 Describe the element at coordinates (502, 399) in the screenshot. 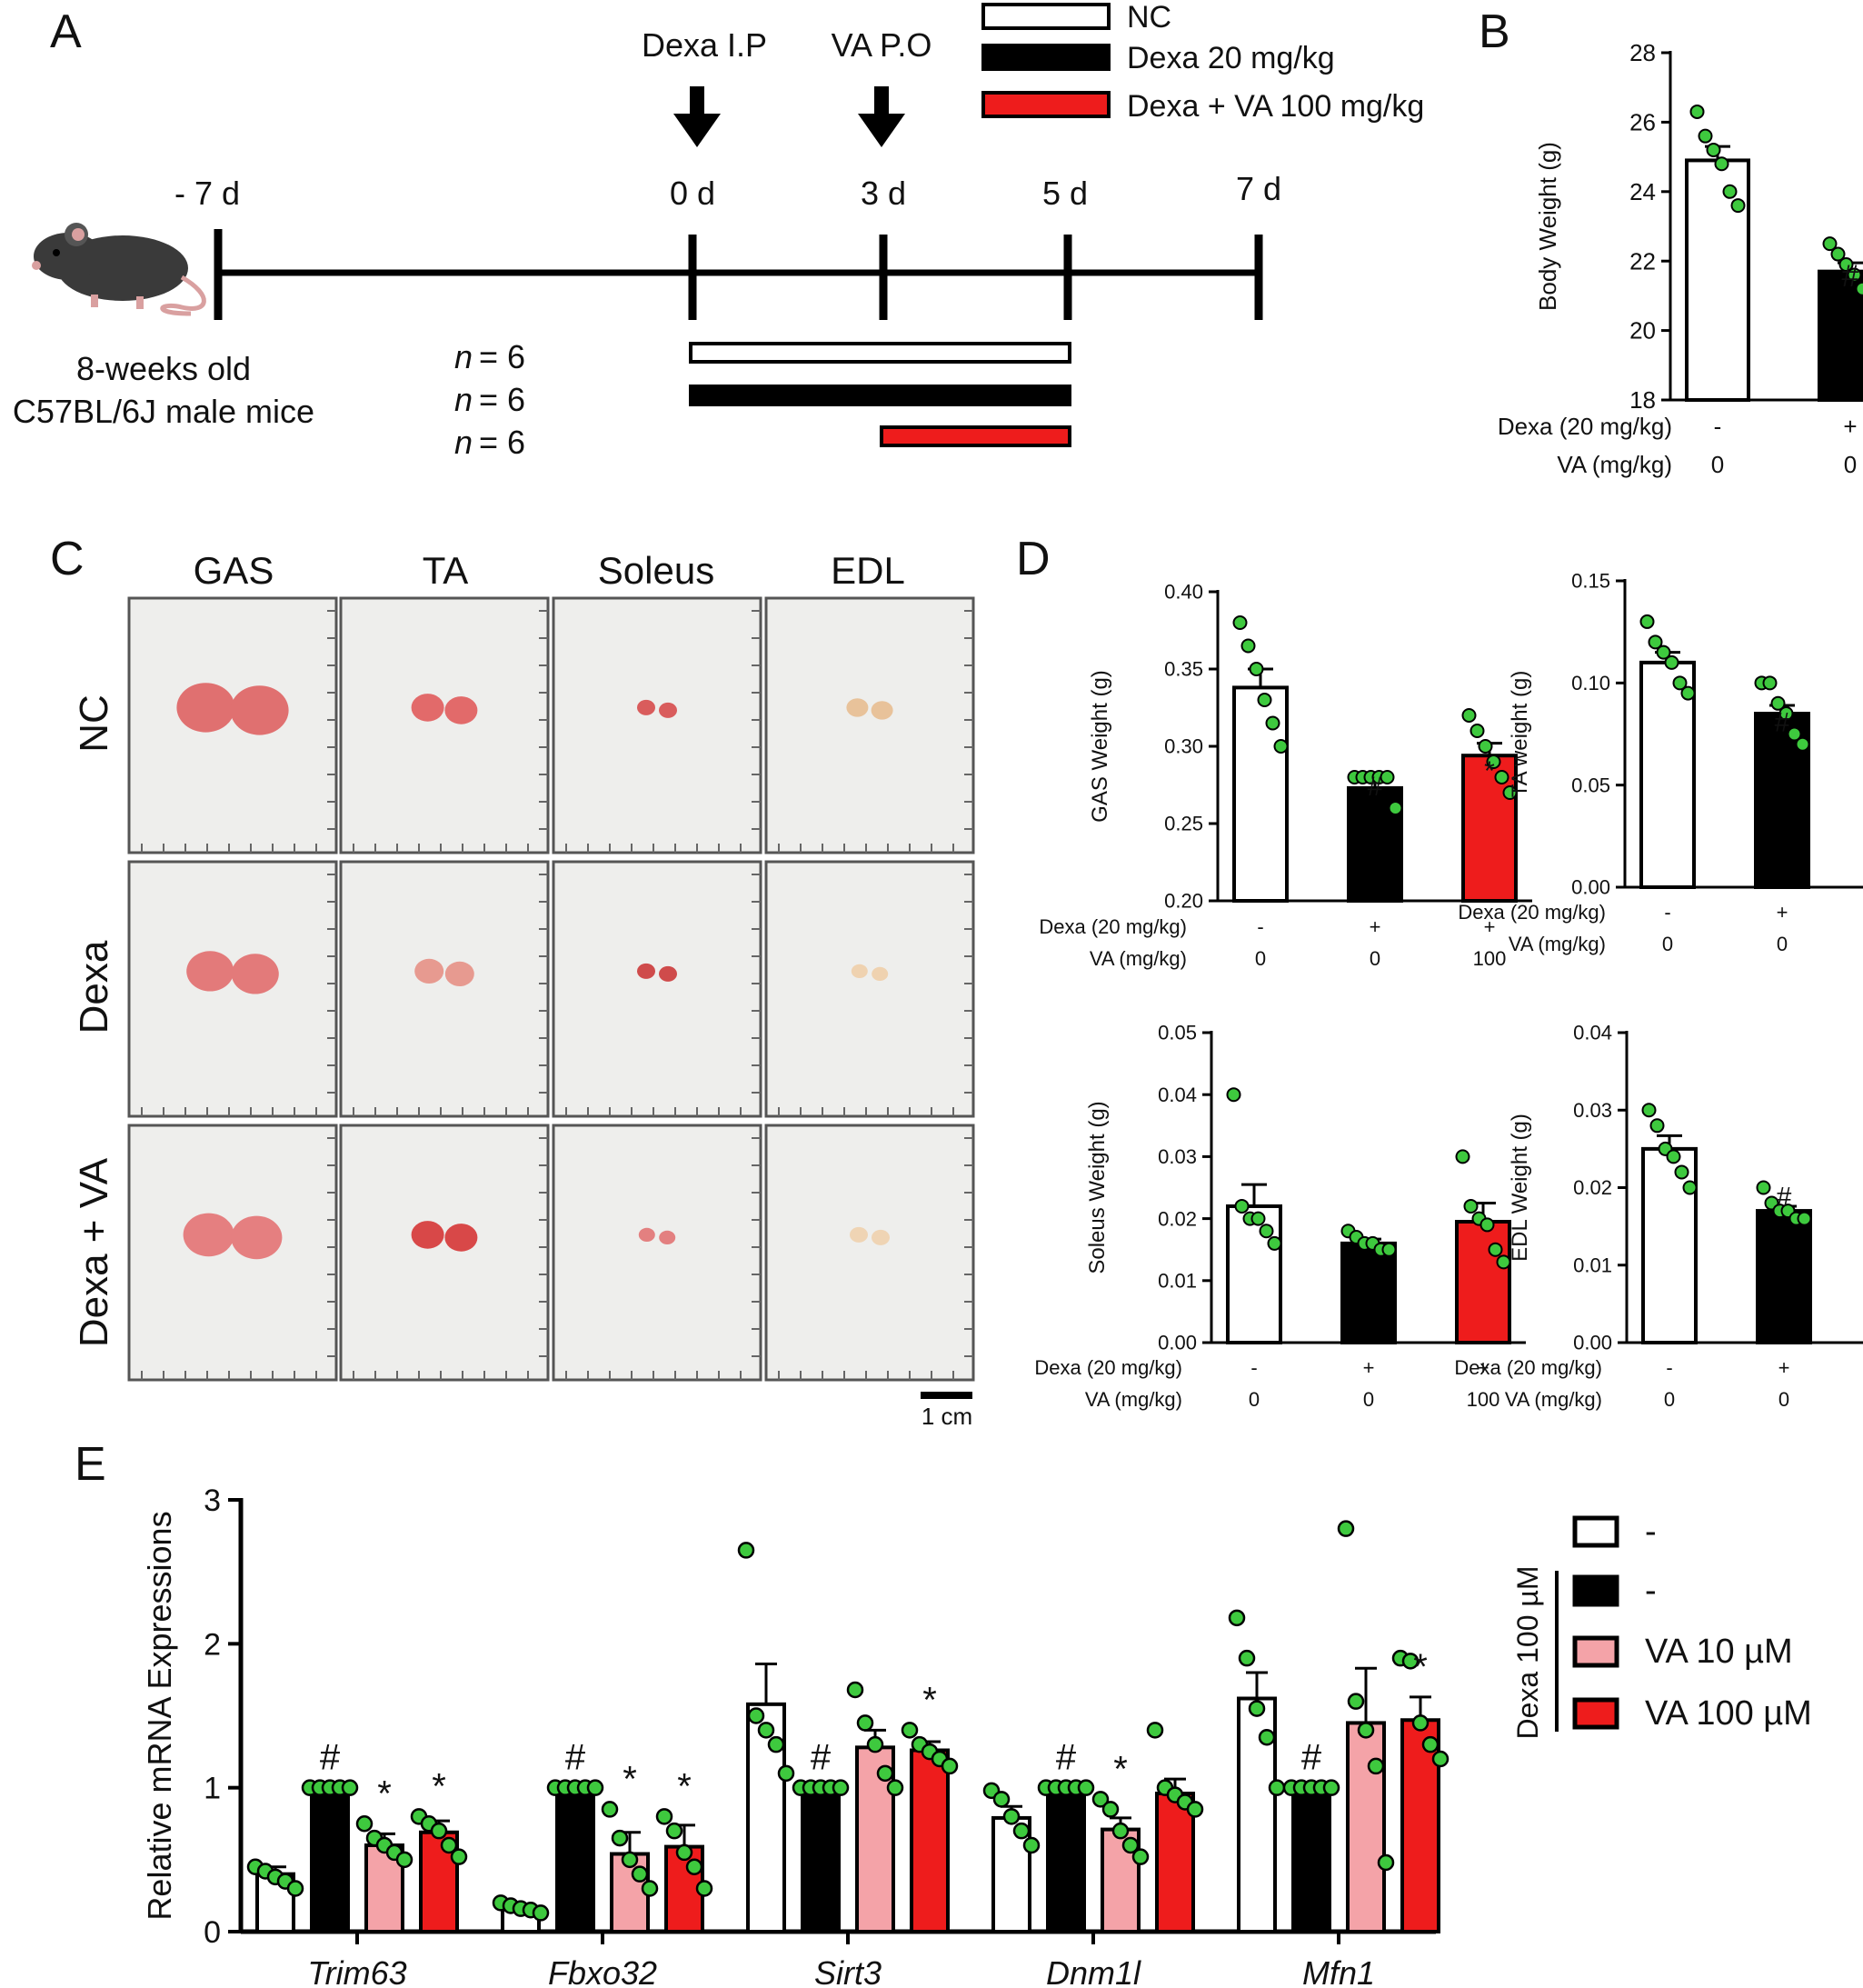

I see `n-value: = 6` at that location.